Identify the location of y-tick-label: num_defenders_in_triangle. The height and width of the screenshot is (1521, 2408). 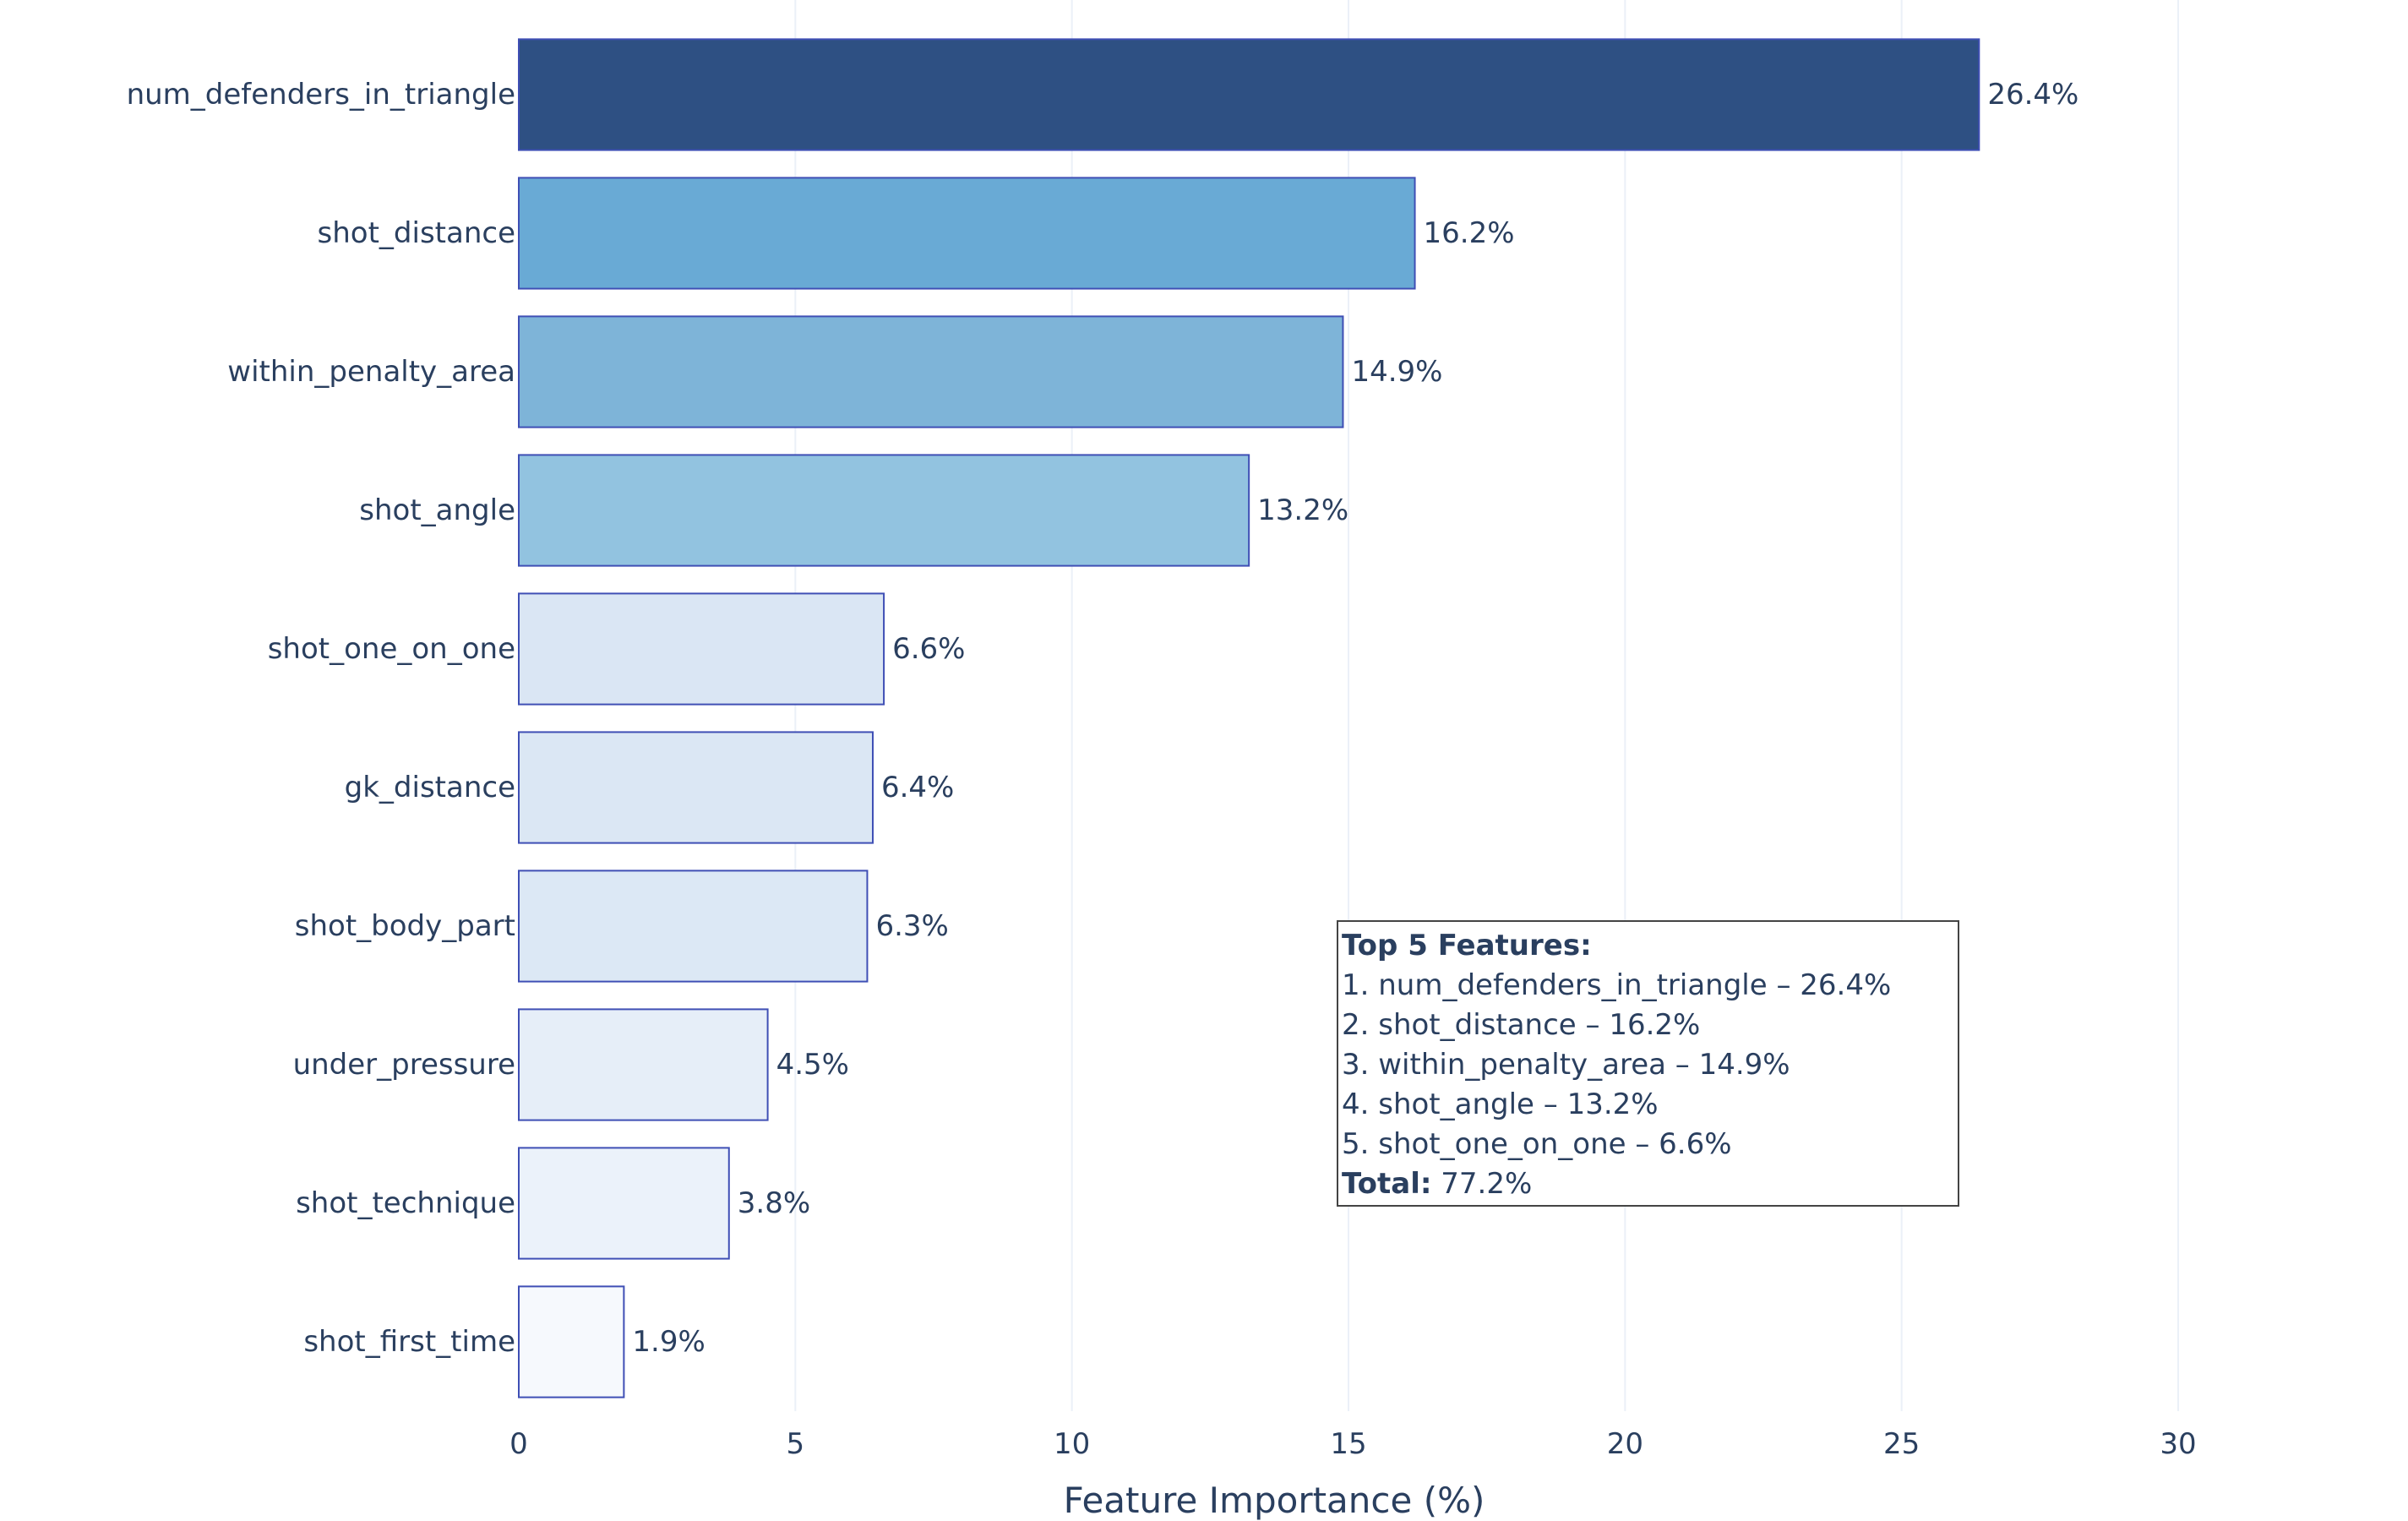
(321, 95).